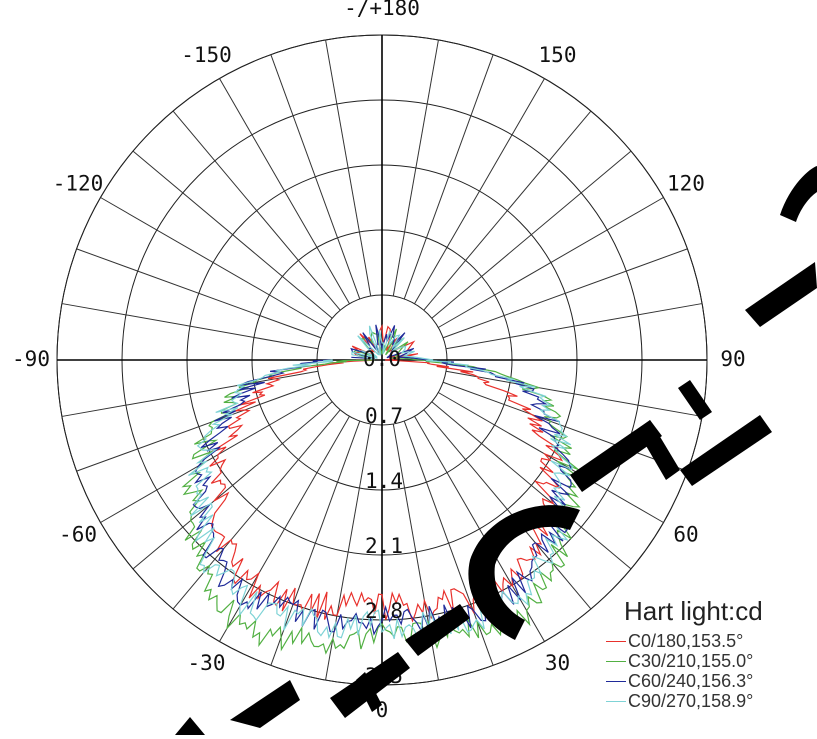  I want to click on angle-label: -90, so click(31, 359).